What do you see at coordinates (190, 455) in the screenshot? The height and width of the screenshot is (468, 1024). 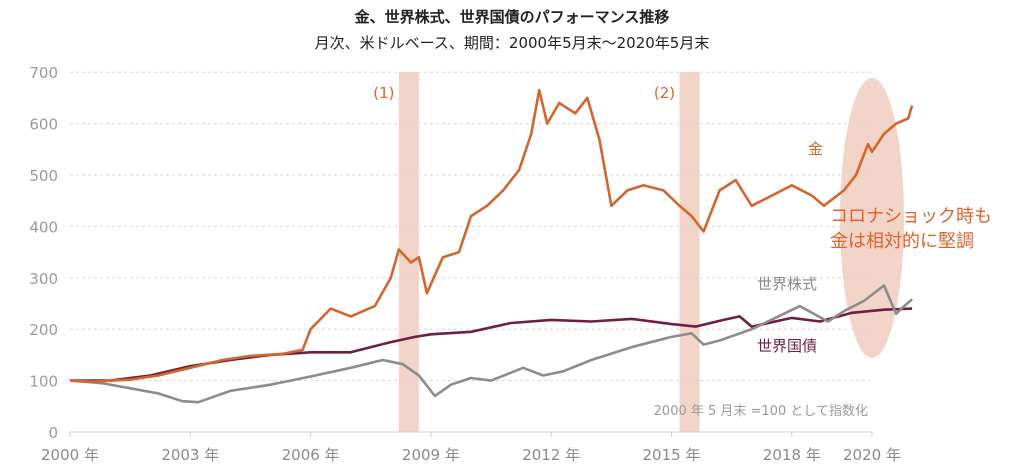 I see `x-tick-label: 2003 年` at bounding box center [190, 455].